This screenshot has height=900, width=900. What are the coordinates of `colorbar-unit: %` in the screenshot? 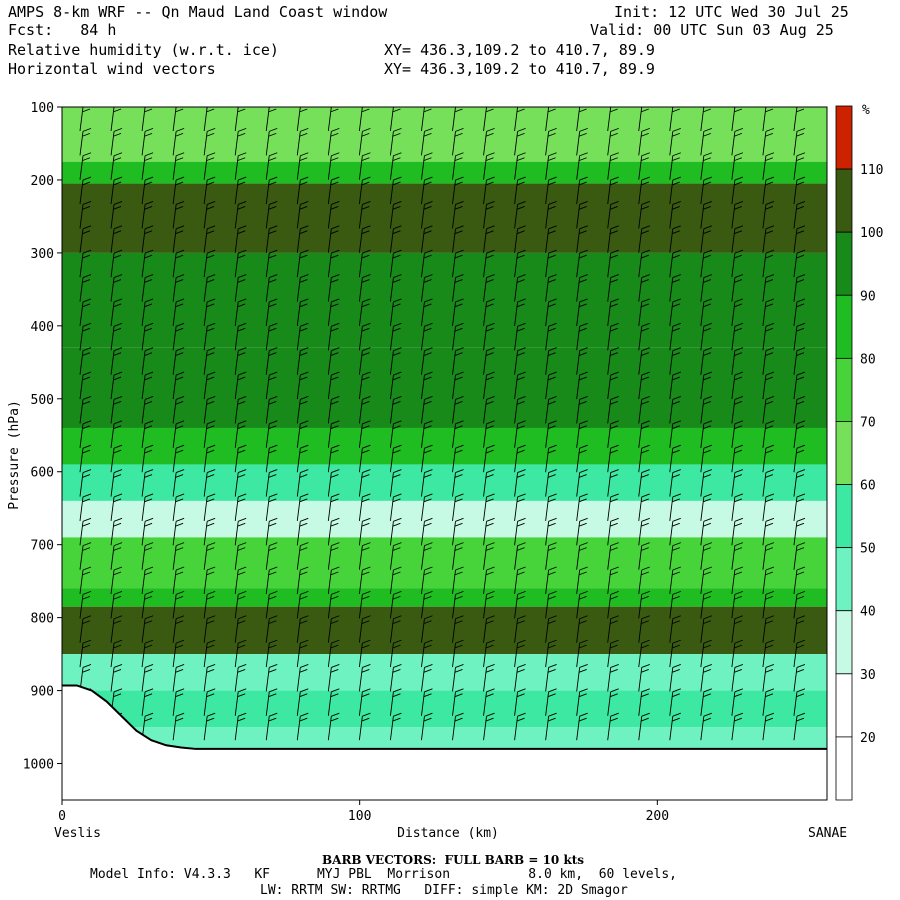 It's located at (866, 110).